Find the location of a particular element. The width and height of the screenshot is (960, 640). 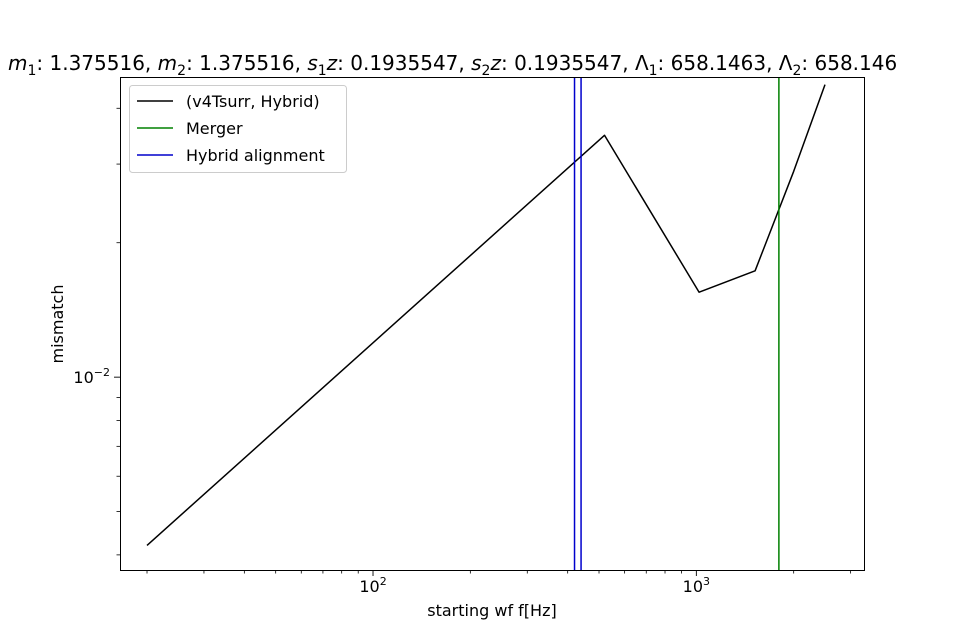

legend-label-merger: Merger is located at coordinates (214, 128).